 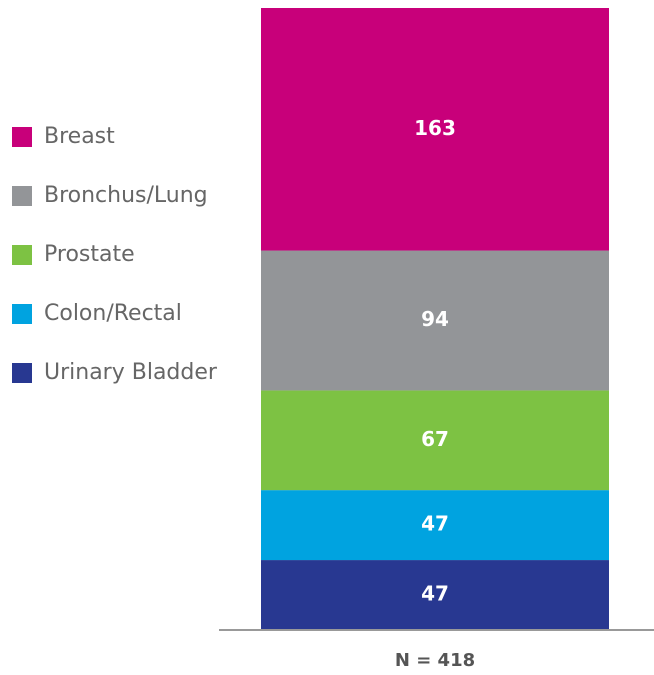 What do you see at coordinates (113, 313) in the screenshot?
I see `legend-label: Colon/Rectal` at bounding box center [113, 313].